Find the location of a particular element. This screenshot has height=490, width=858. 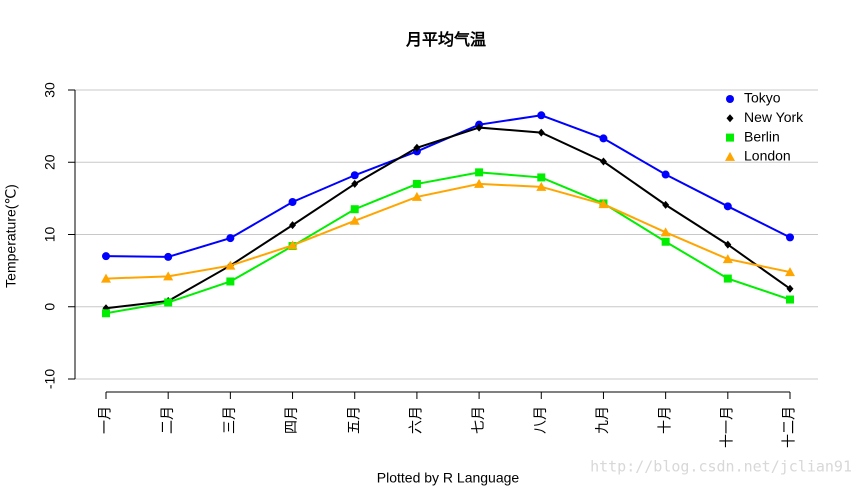

x-tick-label: 八月 is located at coordinates (540, 420).